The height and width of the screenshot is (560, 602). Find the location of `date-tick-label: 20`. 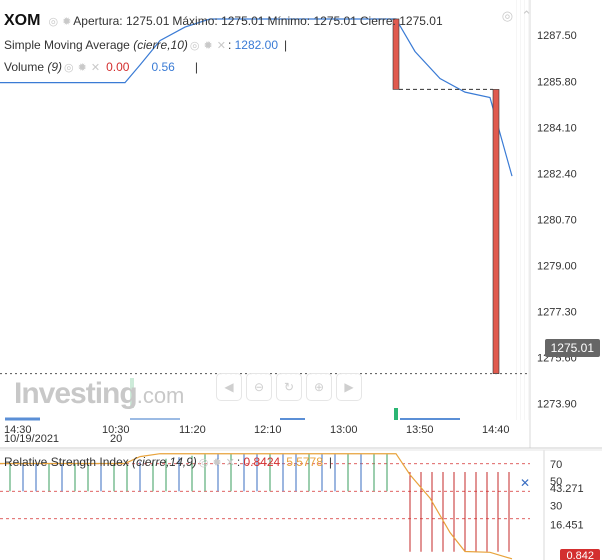

date-tick-label: 20 is located at coordinates (116, 439).